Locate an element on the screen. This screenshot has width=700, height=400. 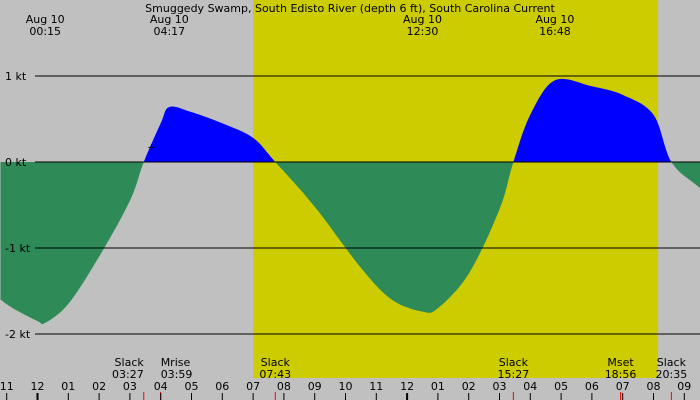
top-label-time: 00:15 is located at coordinates (45, 31).